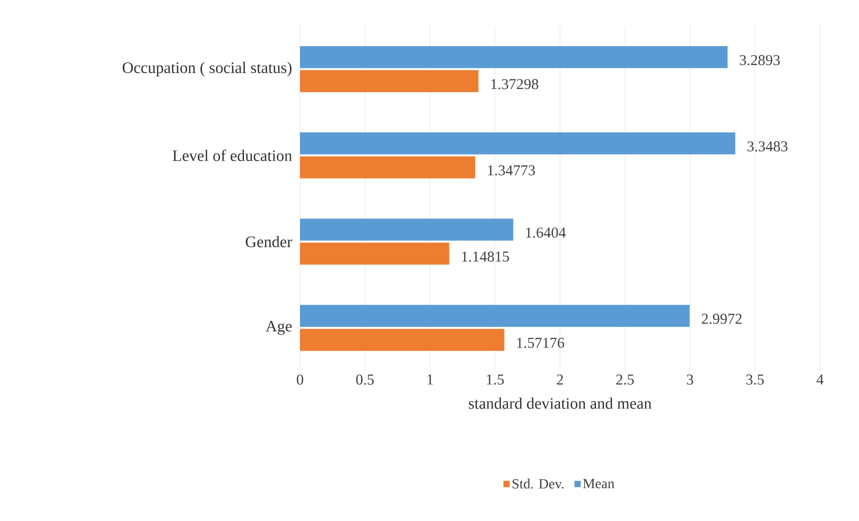 This screenshot has height=521, width=859. I want to click on x-tick-label: 2.5, so click(625, 379).